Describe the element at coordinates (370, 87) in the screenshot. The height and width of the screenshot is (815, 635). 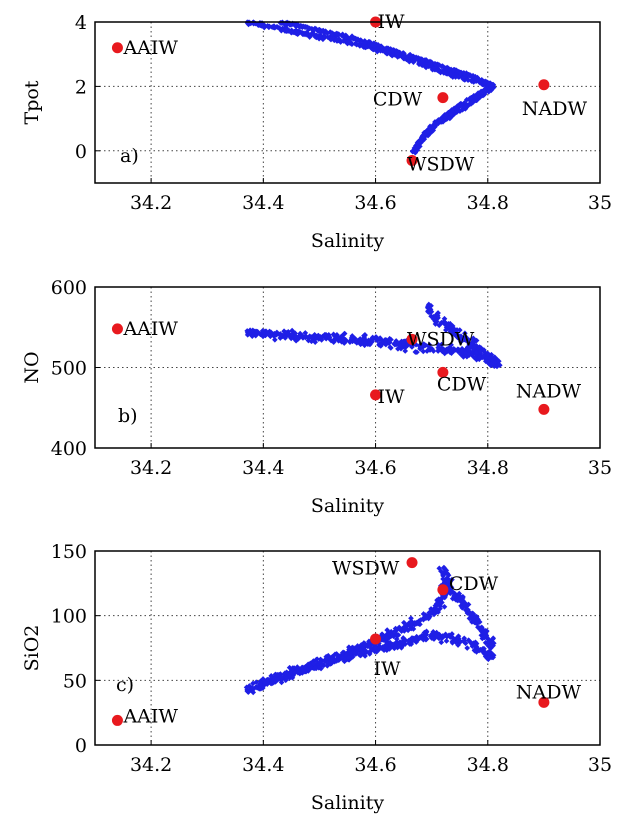
I see `data-cloud` at that location.